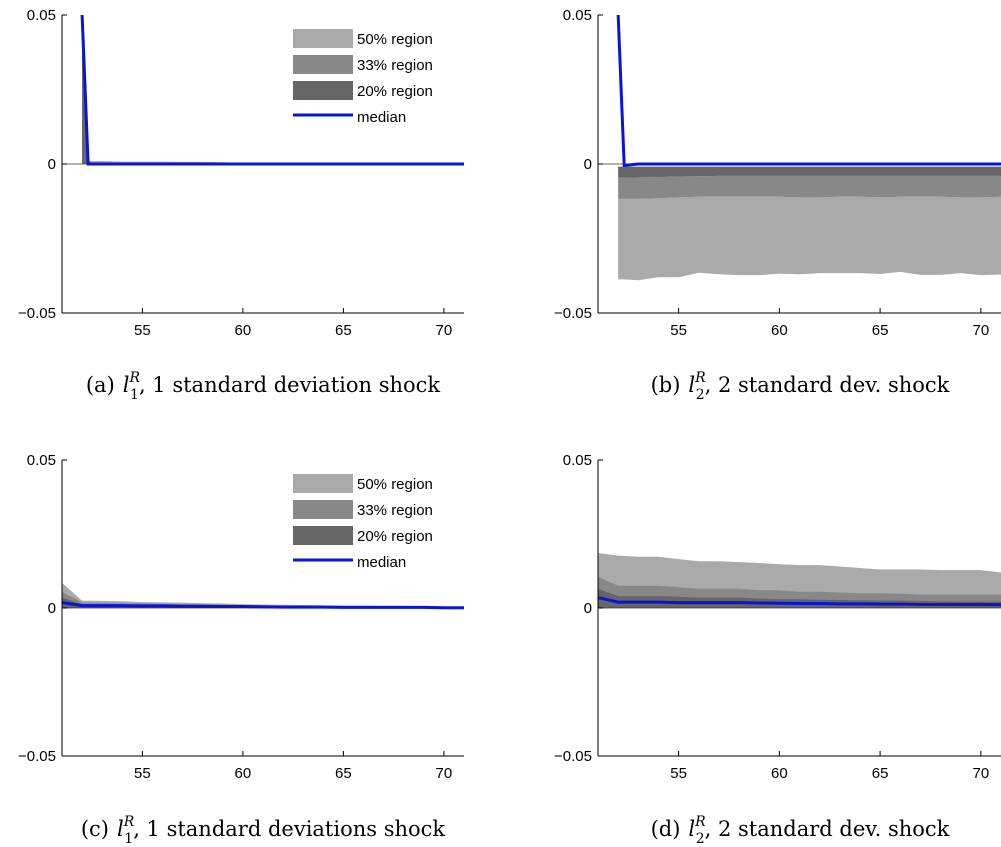 This screenshot has width=1001, height=847. Describe the element at coordinates (100, 385) in the screenshot. I see `caption-prefix: (a)` at that location.